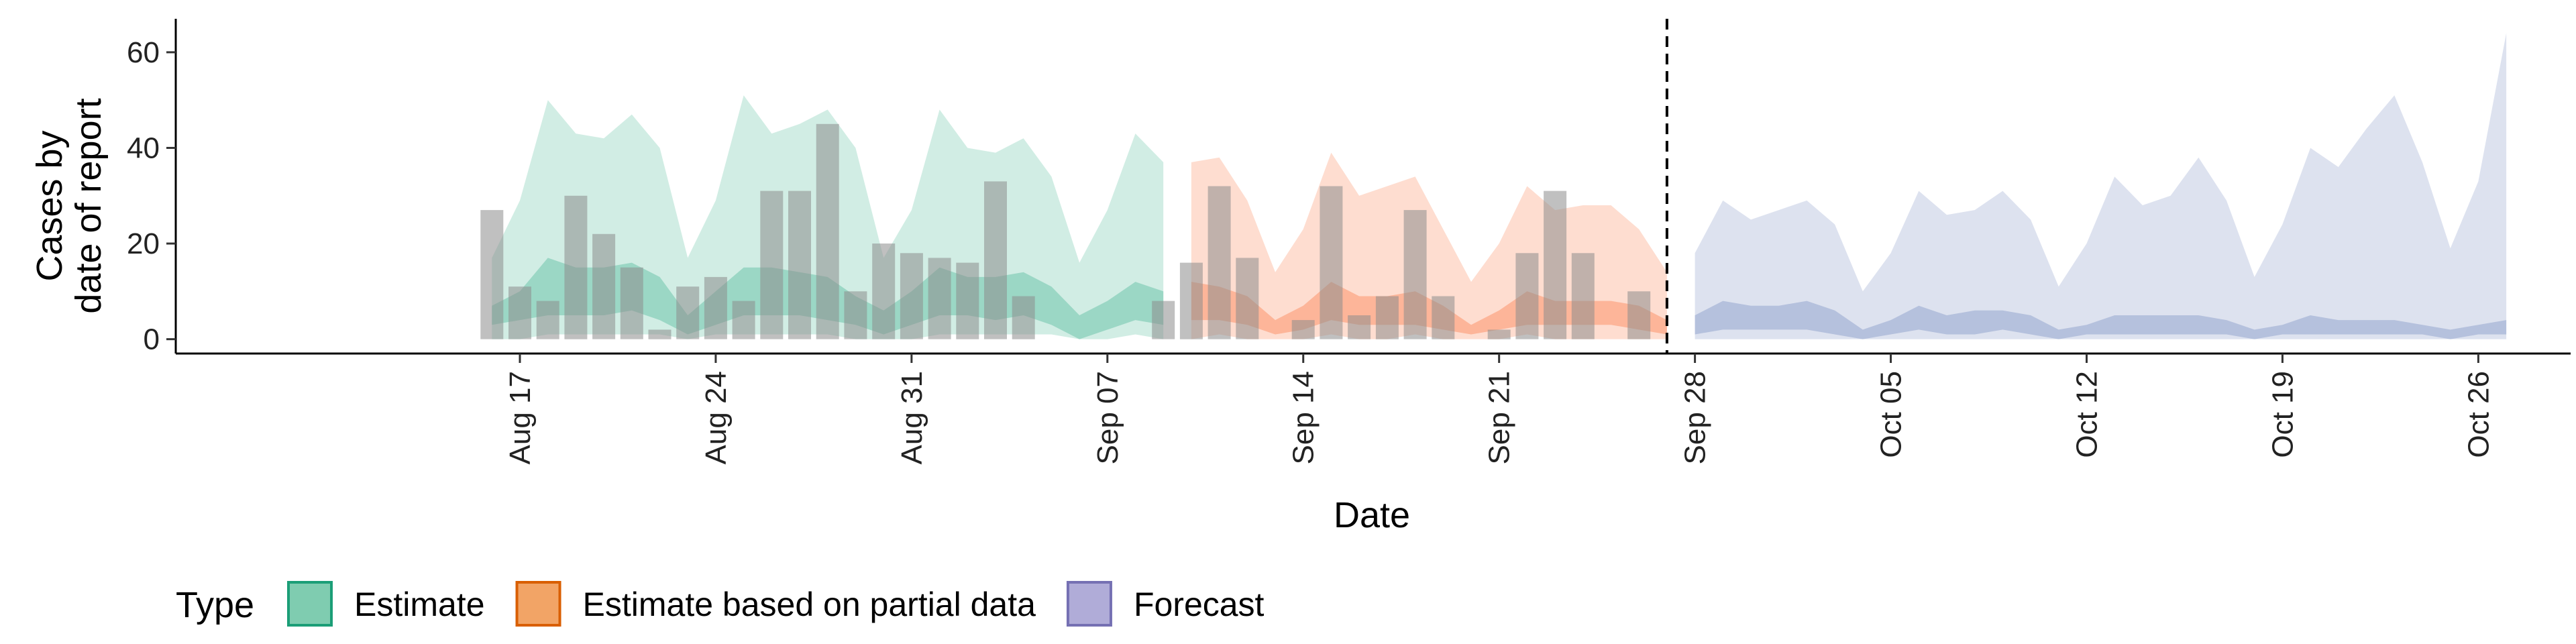 The width and height of the screenshot is (2576, 644). What do you see at coordinates (215, 605) in the screenshot?
I see `legend-title: Type` at bounding box center [215, 605].